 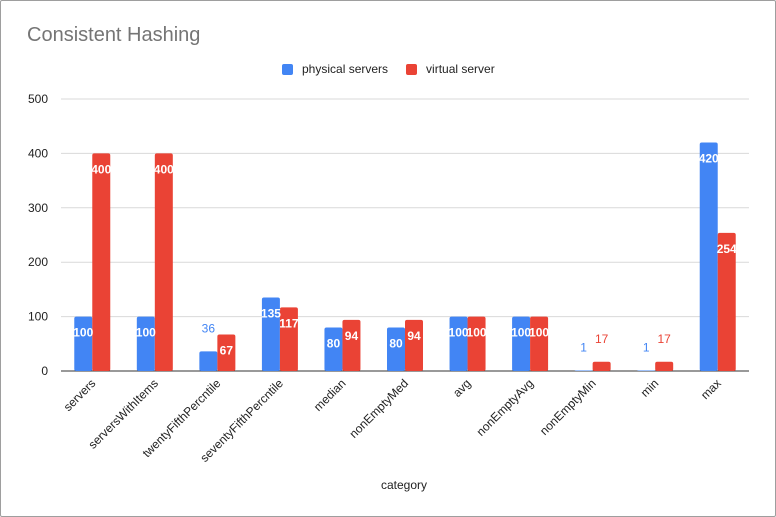 I want to click on data-label: 420, so click(x=709, y=159).